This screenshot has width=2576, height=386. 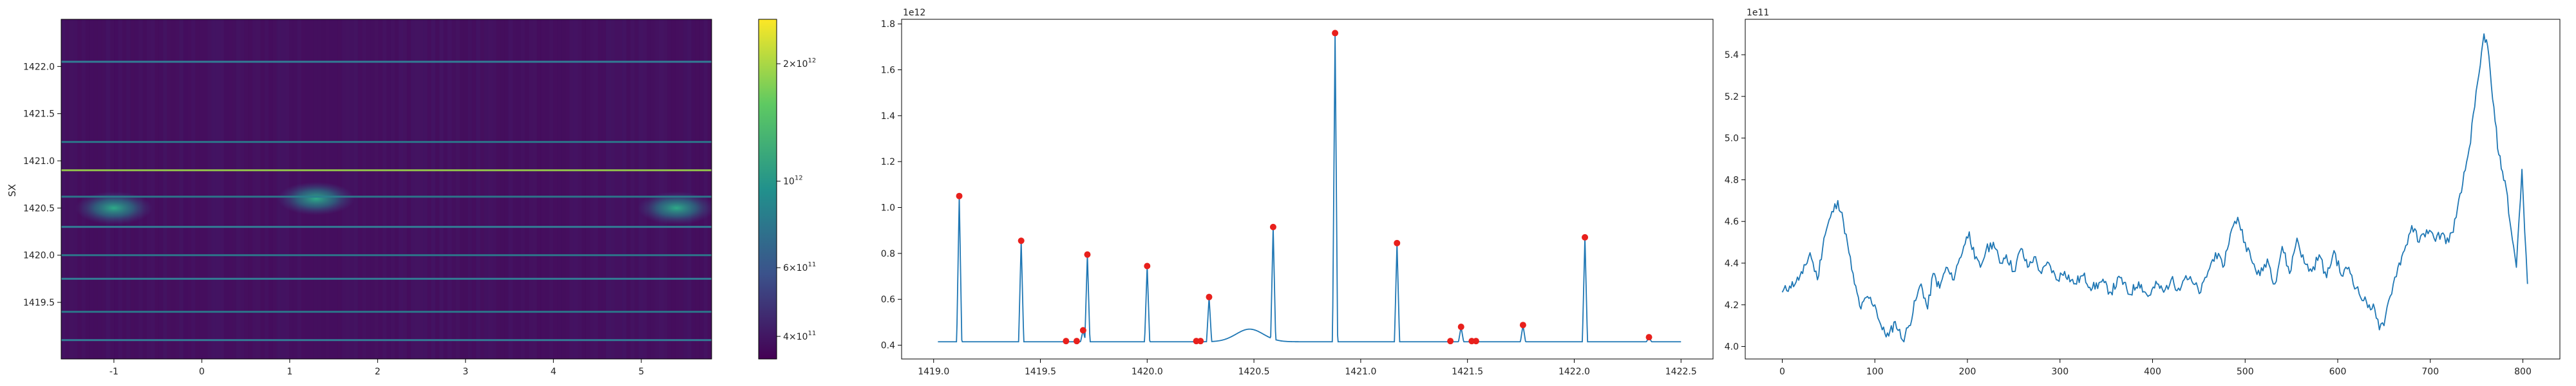 What do you see at coordinates (767, 189) in the screenshot?
I see `colorbar-frame` at bounding box center [767, 189].